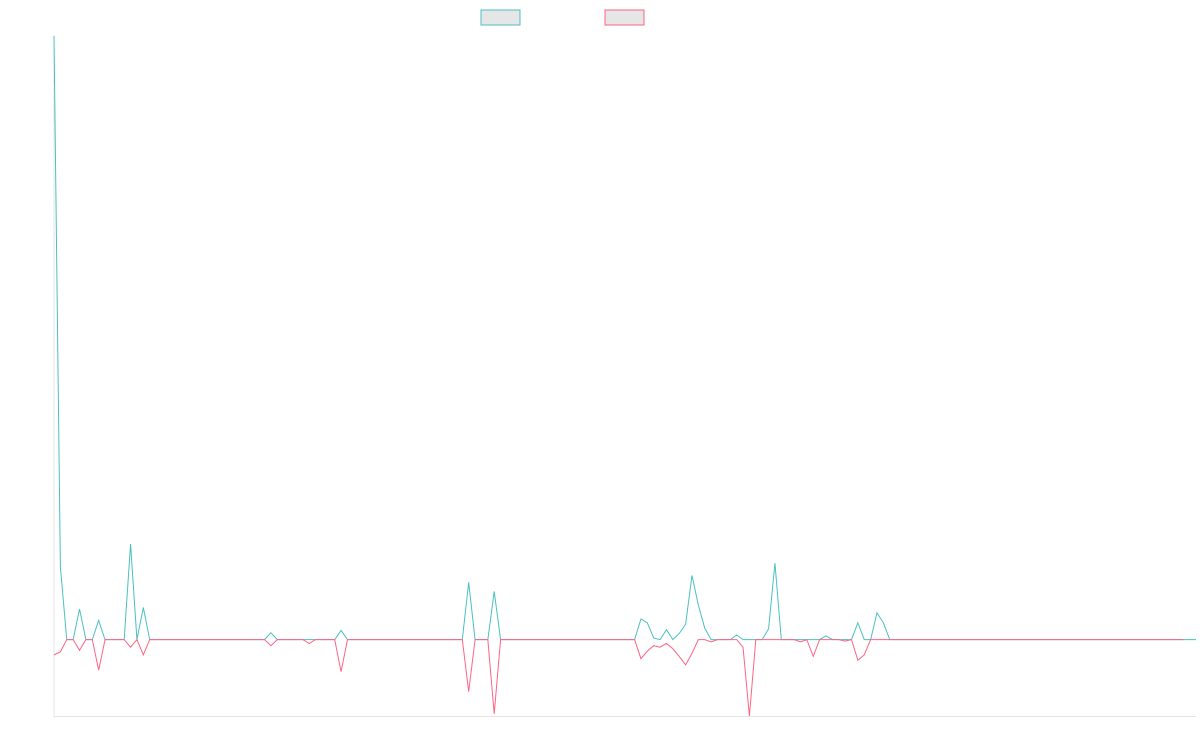  I want to click on chart-legend, so click(562, 17).